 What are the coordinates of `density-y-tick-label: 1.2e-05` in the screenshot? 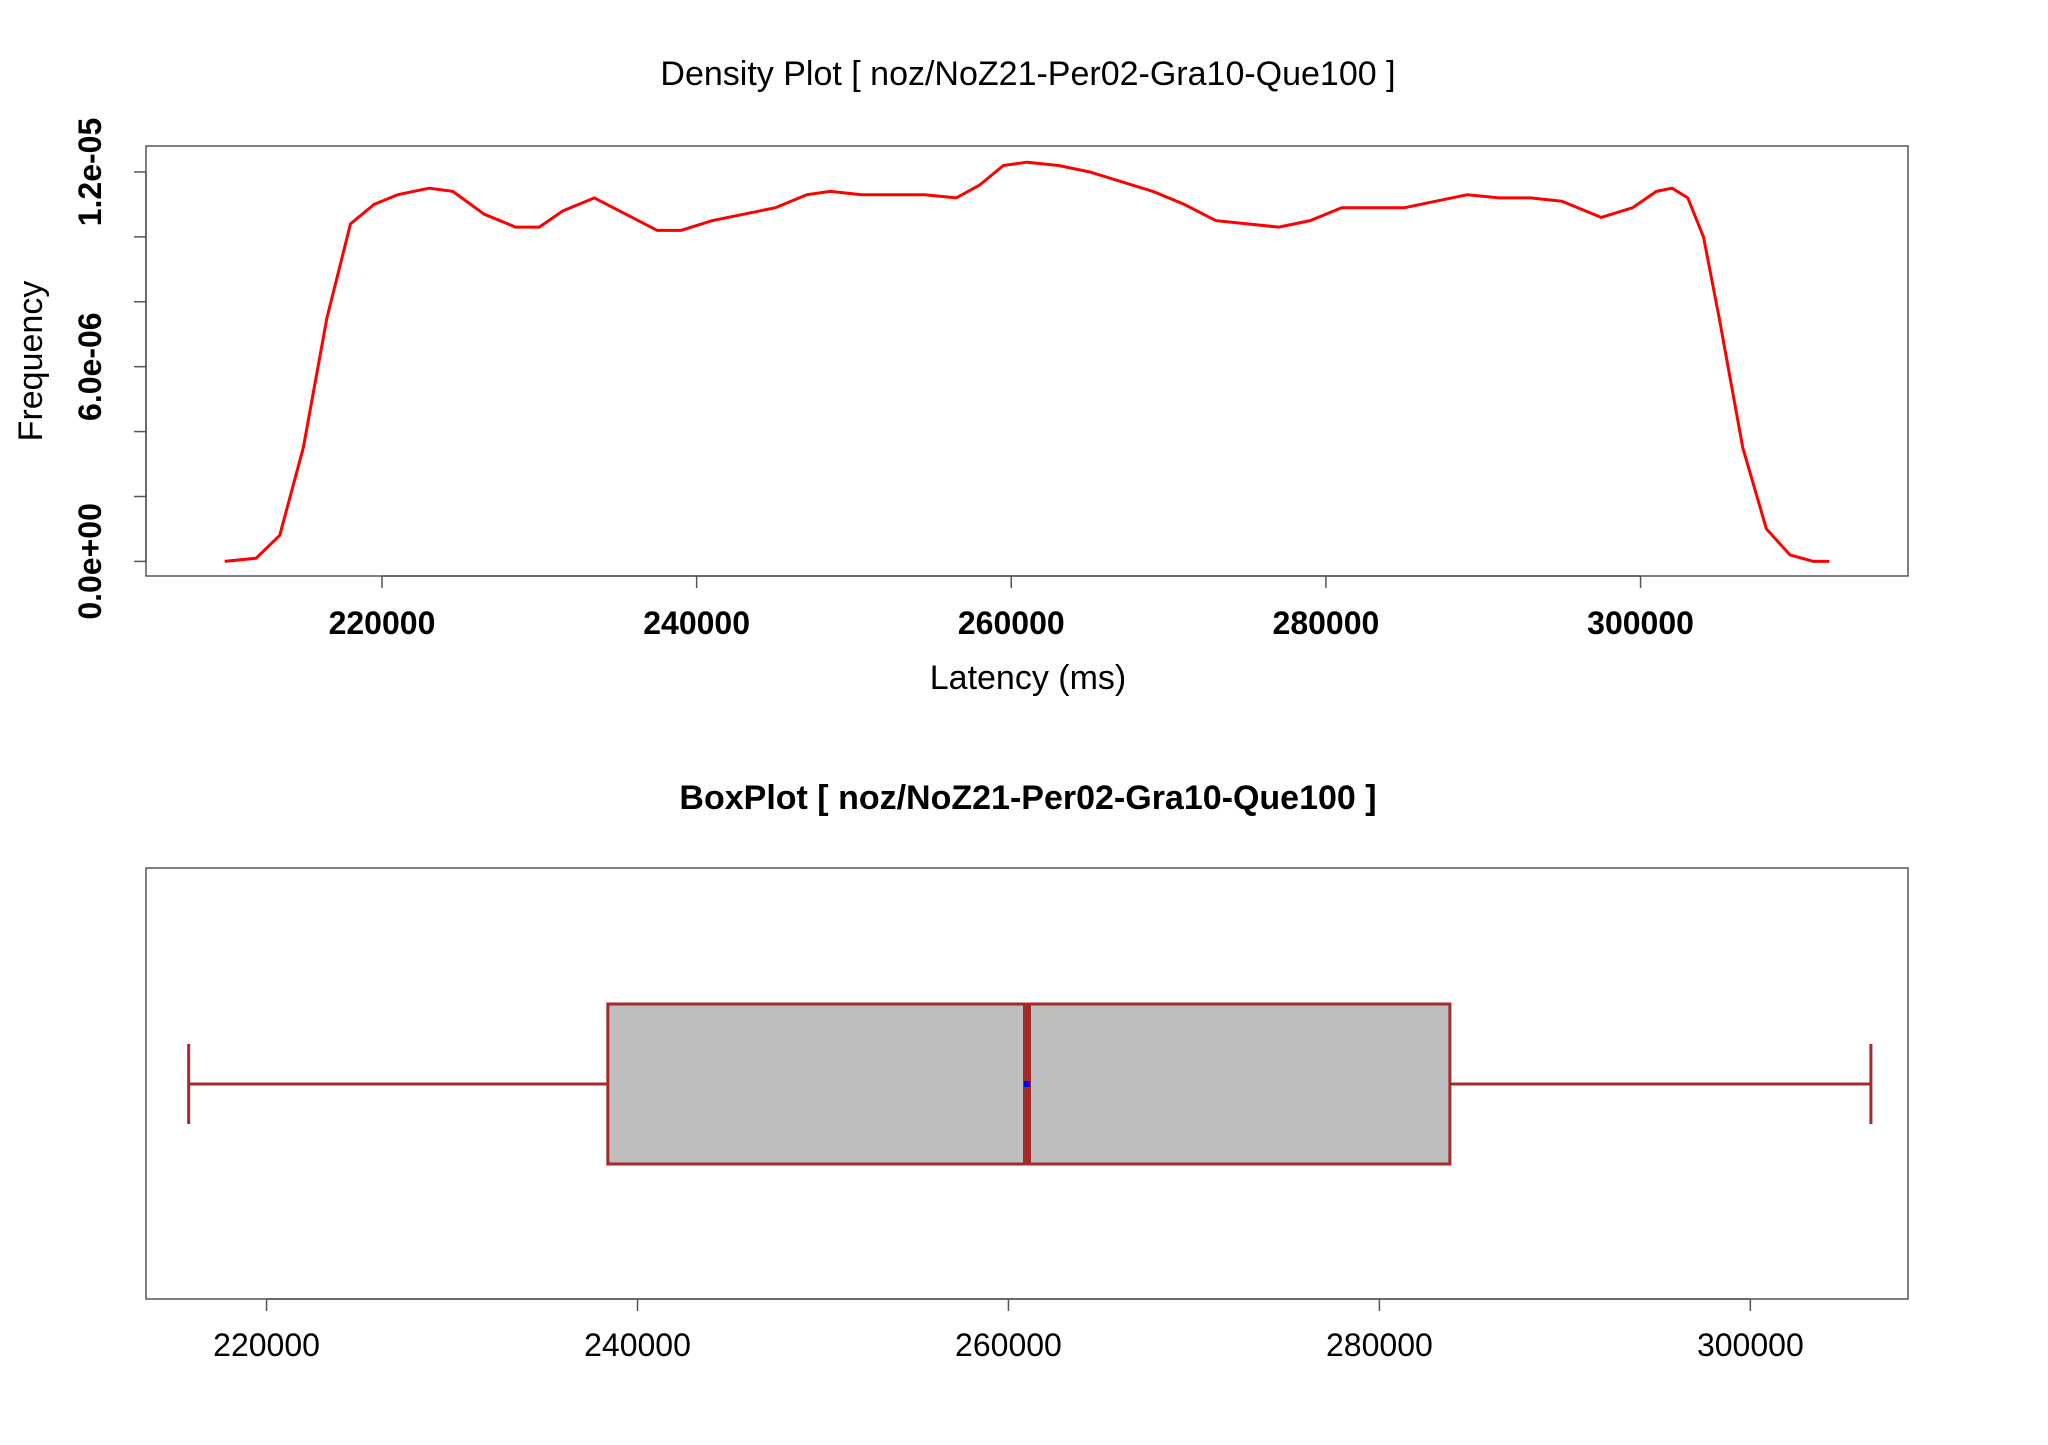 It's located at (90, 172).